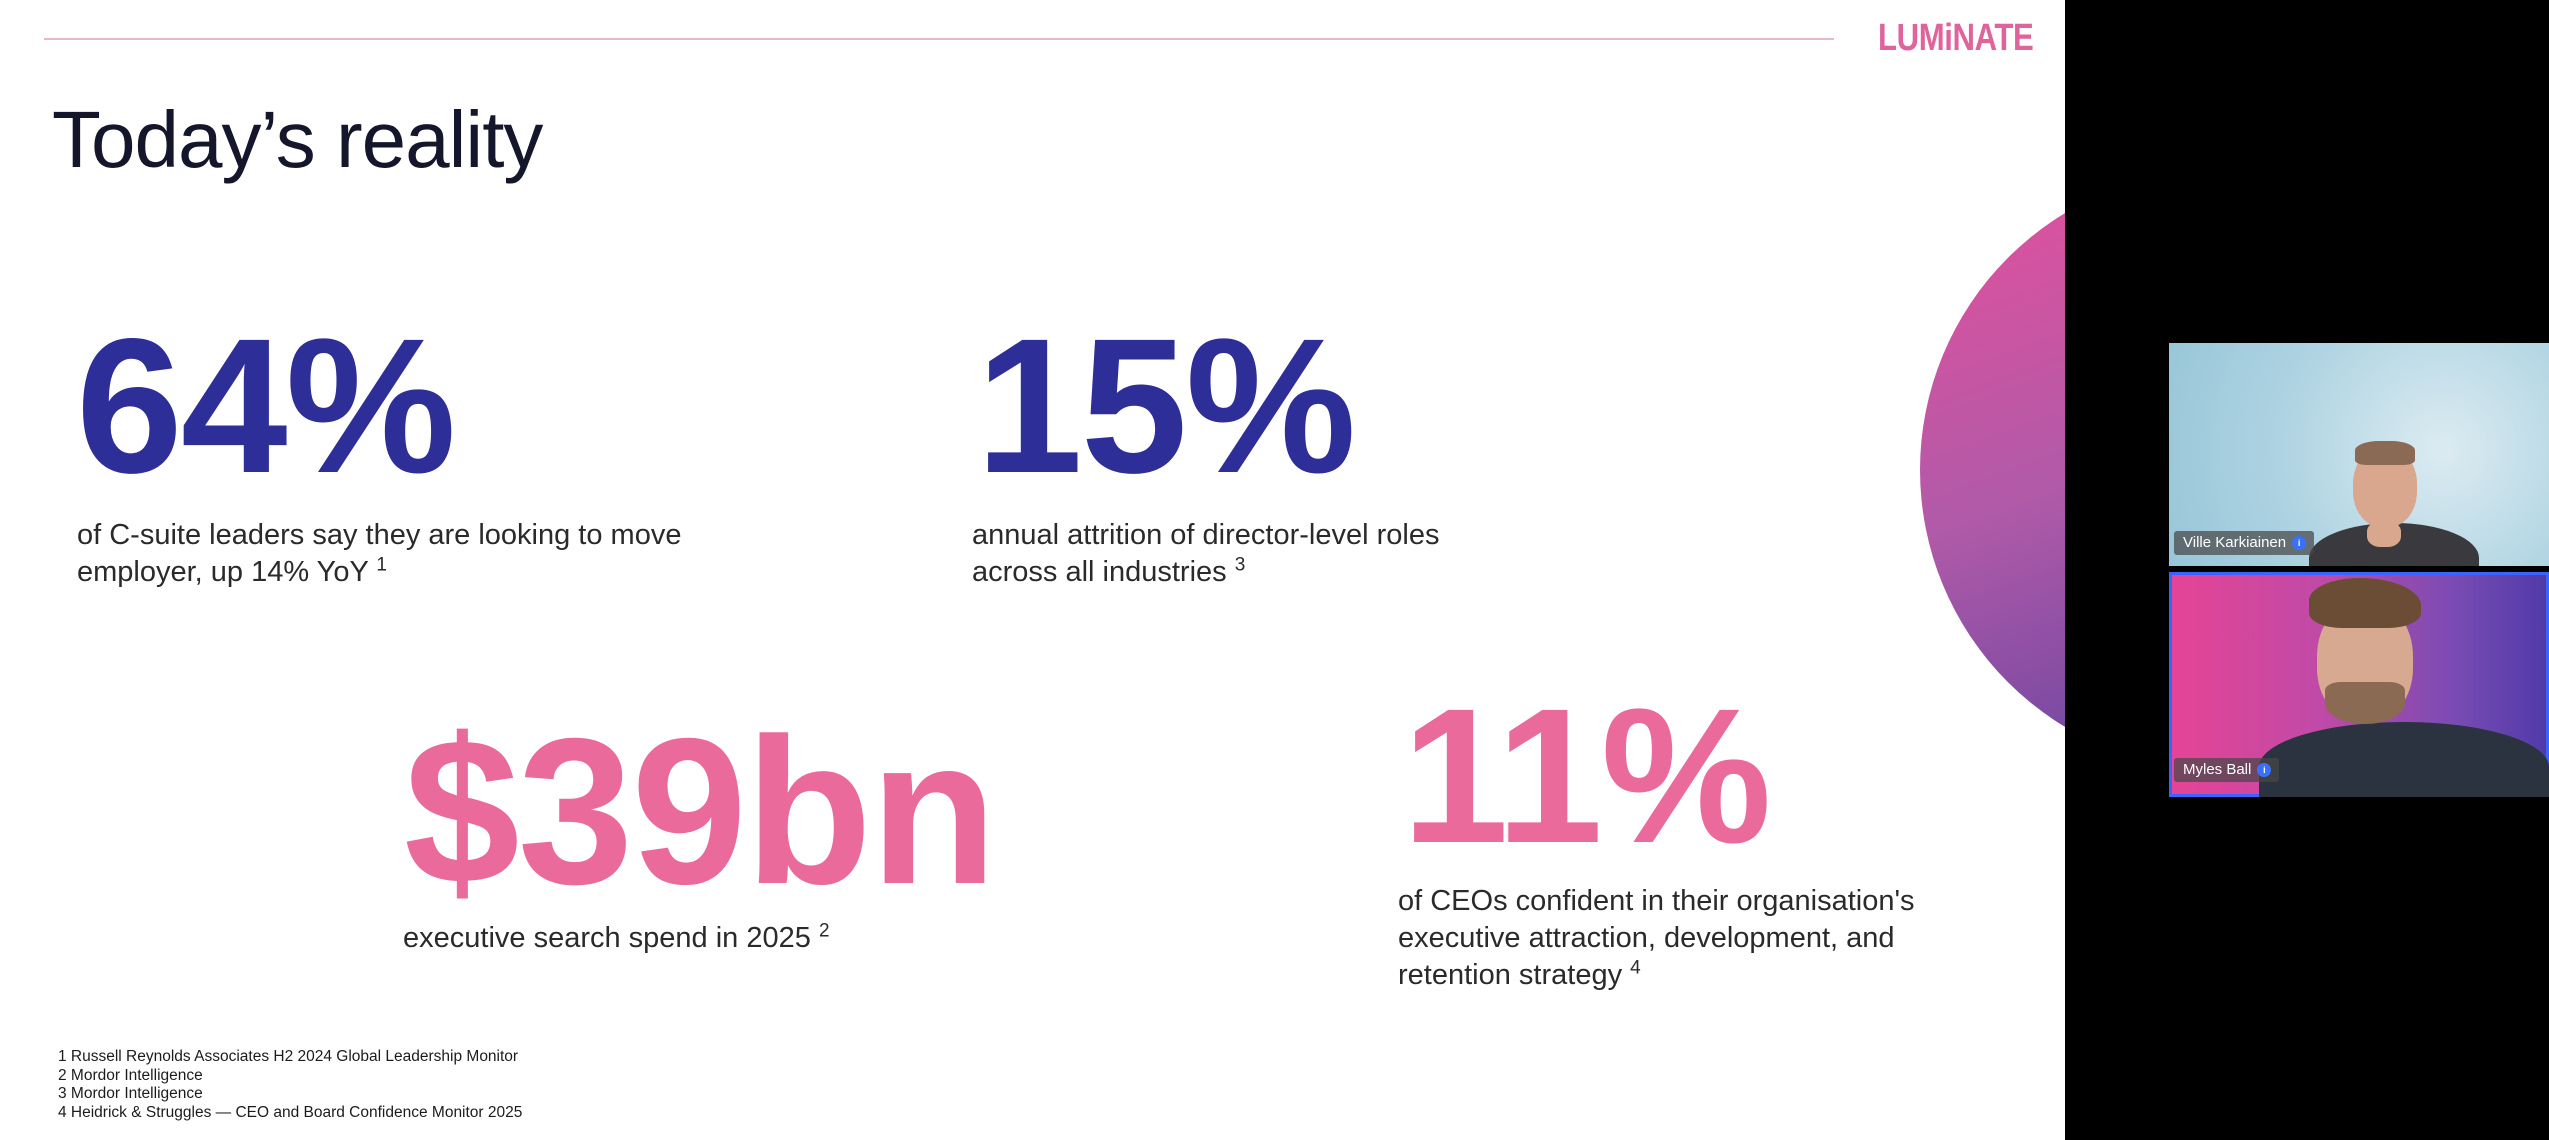 This screenshot has height=1140, width=2549. Describe the element at coordinates (381, 565) in the screenshot. I see `footnote-ref: 1` at that location.